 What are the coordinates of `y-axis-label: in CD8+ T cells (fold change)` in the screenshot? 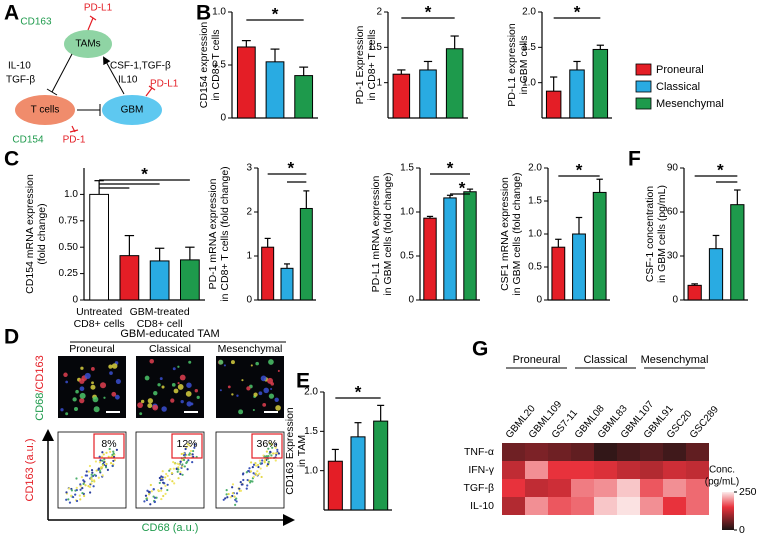 It's located at (225, 233).